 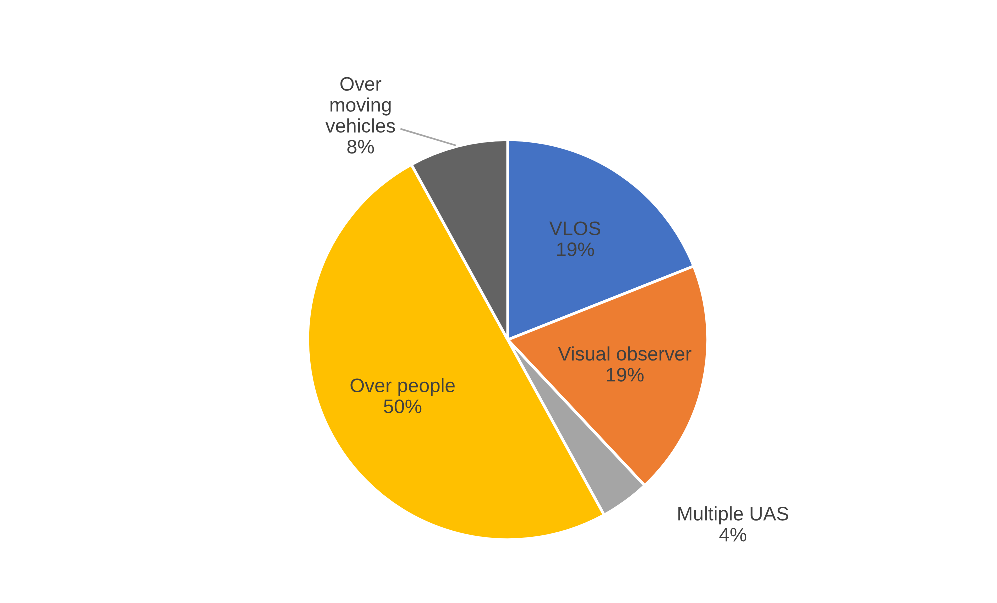 I want to click on slice-label: Over moving vehicles, so click(x=361, y=105).